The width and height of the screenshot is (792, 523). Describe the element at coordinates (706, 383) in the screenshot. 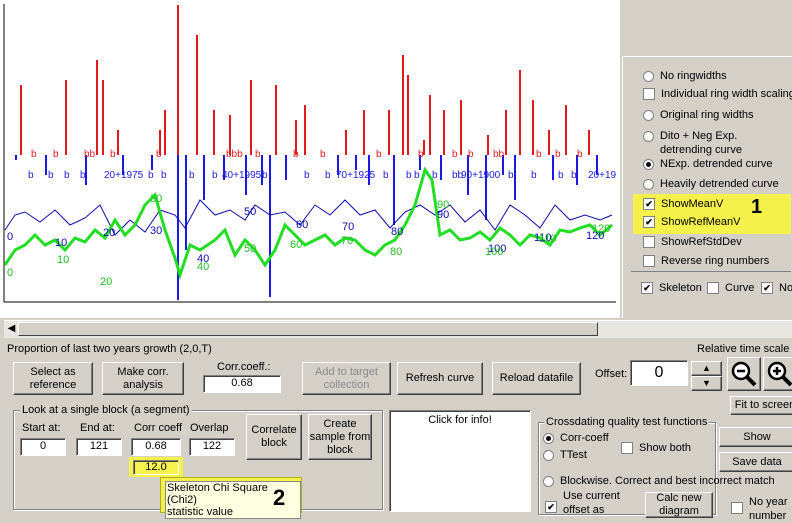

I see `offset-down-arrow-icon: ▼` at that location.